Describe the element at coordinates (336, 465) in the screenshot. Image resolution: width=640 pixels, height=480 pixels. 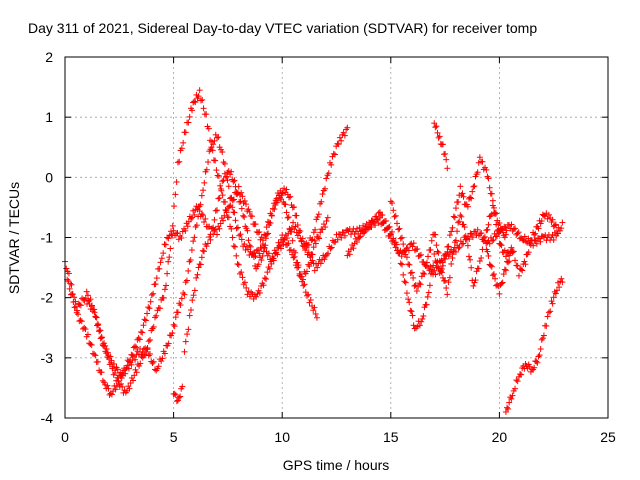
I see `x-axis-label: GPS time / hours` at that location.